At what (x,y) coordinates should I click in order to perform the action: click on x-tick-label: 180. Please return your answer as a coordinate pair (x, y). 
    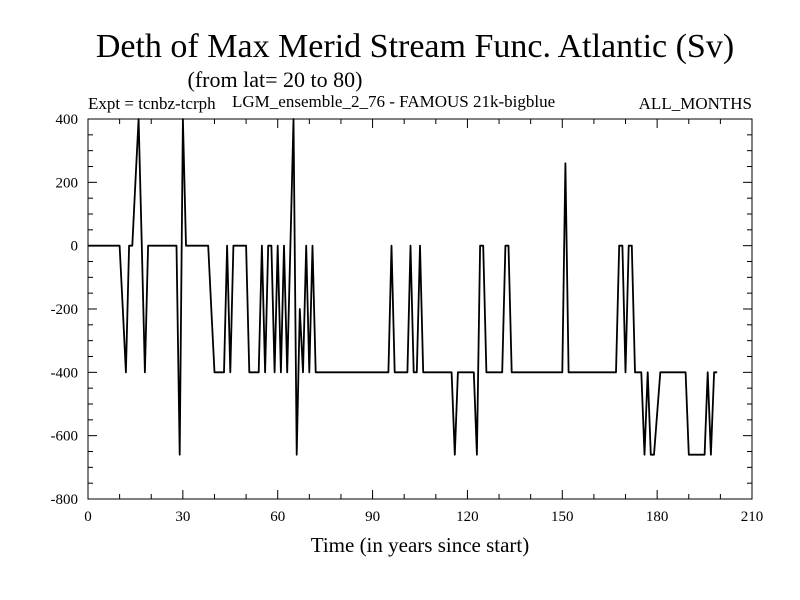
    Looking at the image, I should click on (657, 517).